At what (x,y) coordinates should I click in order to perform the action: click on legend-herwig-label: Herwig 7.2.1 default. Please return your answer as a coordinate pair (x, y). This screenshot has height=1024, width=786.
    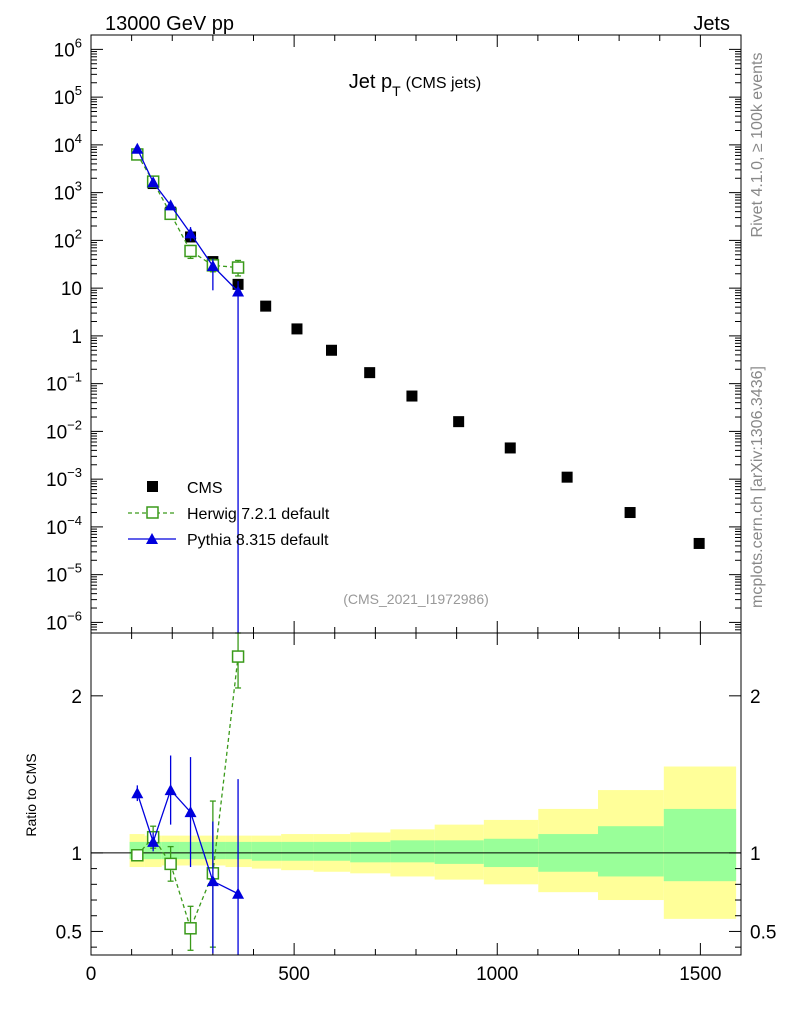
    Looking at the image, I should click on (258, 514).